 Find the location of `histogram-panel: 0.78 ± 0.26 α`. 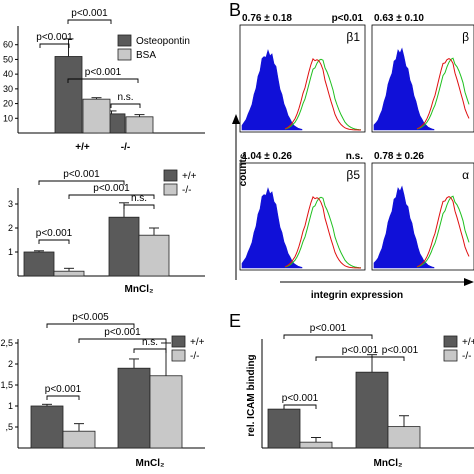

histogram-panel: 0.78 ± 0.26 α is located at coordinates (422, 211).